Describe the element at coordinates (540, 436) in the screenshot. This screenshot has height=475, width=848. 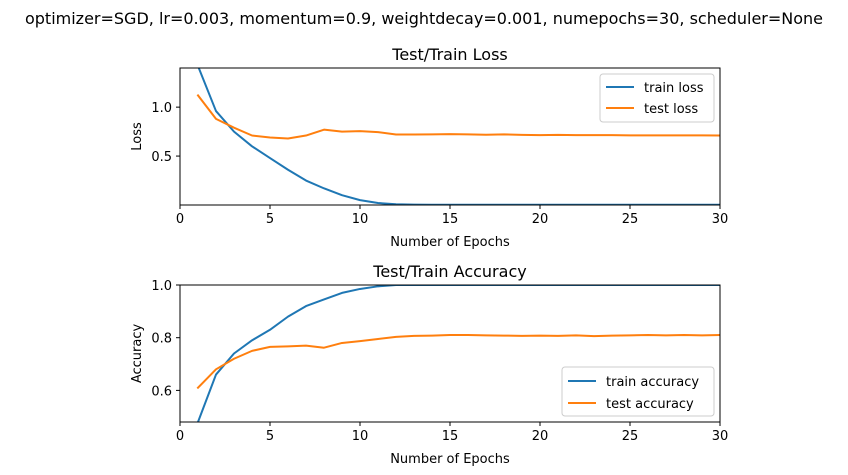
I see `accuracy-xtick-label: 20` at that location.